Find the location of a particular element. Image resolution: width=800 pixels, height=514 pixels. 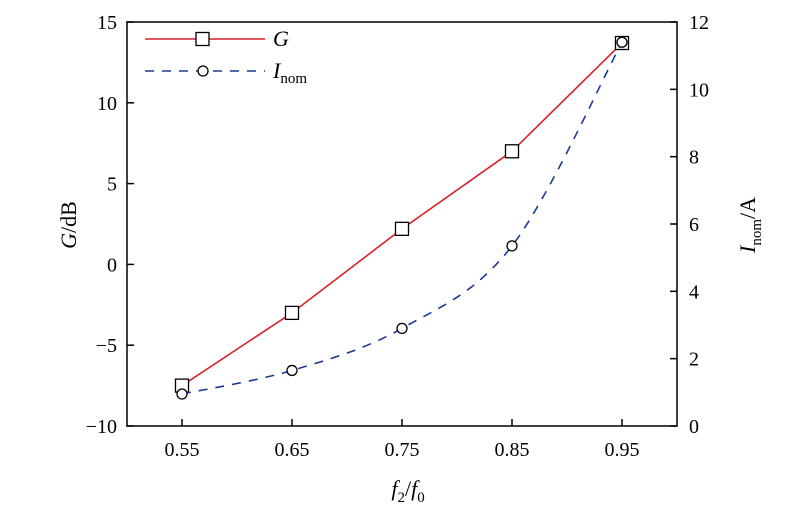

legend: G Inom is located at coordinates (226, 56).